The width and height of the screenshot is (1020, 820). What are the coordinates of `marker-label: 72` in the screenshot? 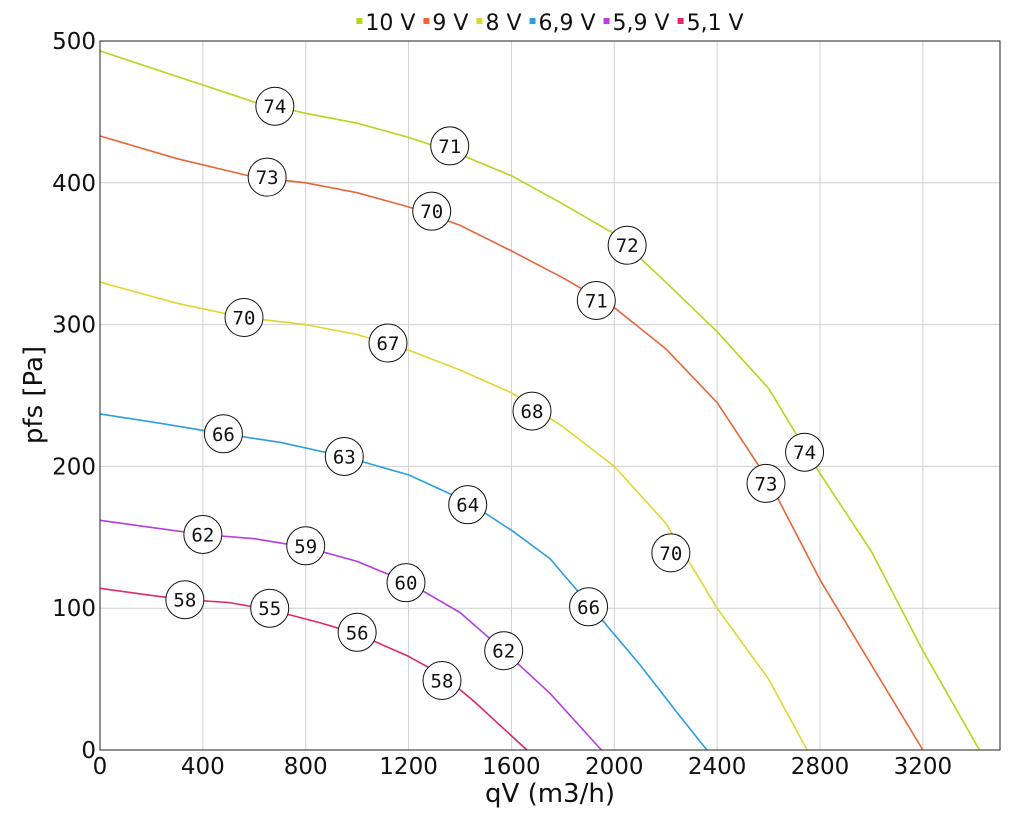 It's located at (627, 246).